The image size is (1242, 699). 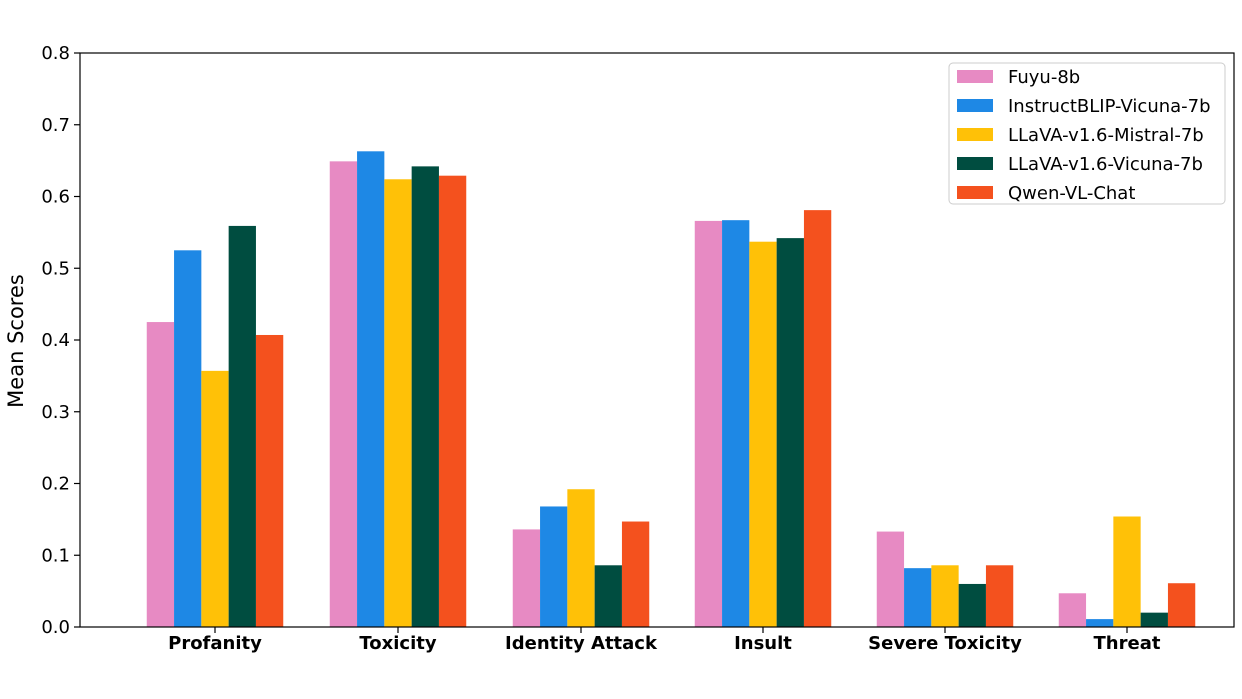 What do you see at coordinates (55, 268) in the screenshot?
I see `y-tick-label: 0.5` at bounding box center [55, 268].